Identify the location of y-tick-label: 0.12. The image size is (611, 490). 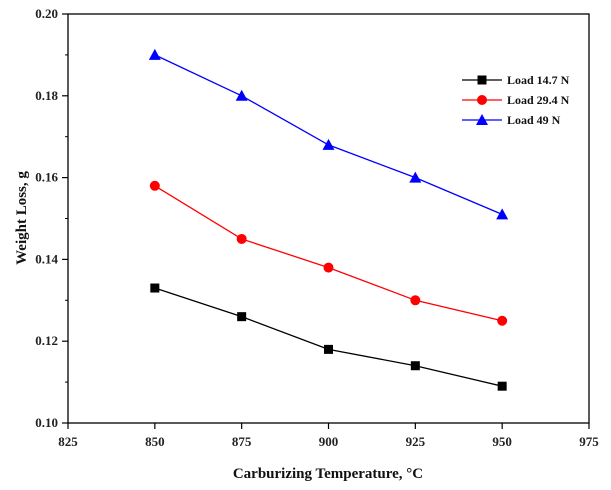
(46, 340).